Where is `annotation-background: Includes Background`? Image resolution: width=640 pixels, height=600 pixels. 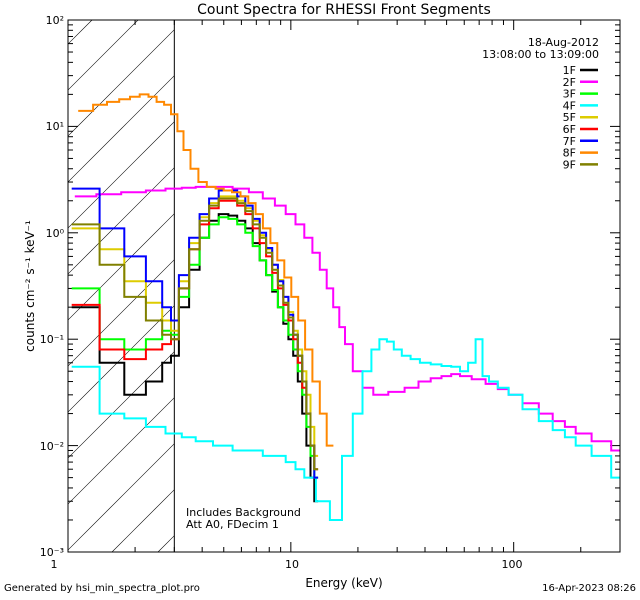
annotation-background: Includes Background is located at coordinates (243, 512).